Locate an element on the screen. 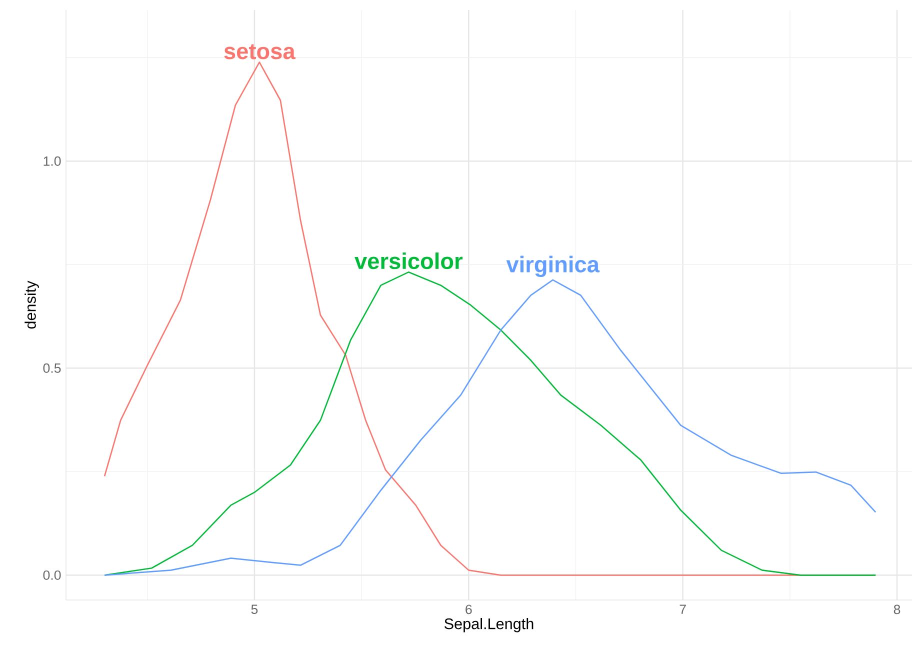  y-axis-title: density is located at coordinates (31, 304).